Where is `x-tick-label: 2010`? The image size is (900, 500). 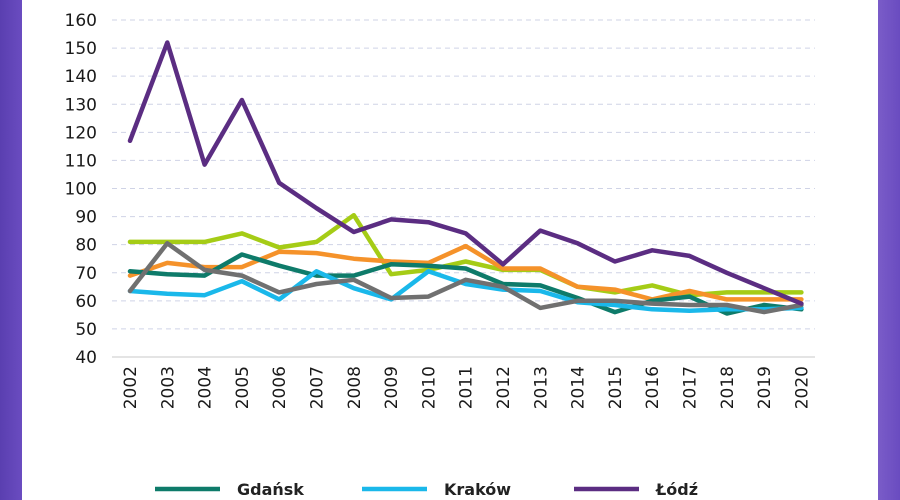 x-tick-label: 2010 is located at coordinates (429, 387).